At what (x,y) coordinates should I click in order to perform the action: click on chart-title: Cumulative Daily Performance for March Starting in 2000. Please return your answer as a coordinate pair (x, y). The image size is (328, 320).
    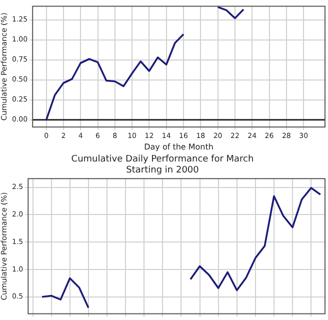
    Looking at the image, I should click on (162, 165).